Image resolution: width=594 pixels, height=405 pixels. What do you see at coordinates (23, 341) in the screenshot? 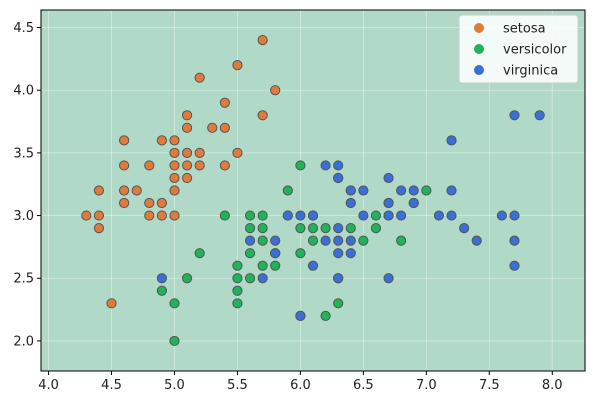
I see `y-tick-label: 2.0` at bounding box center [23, 341].